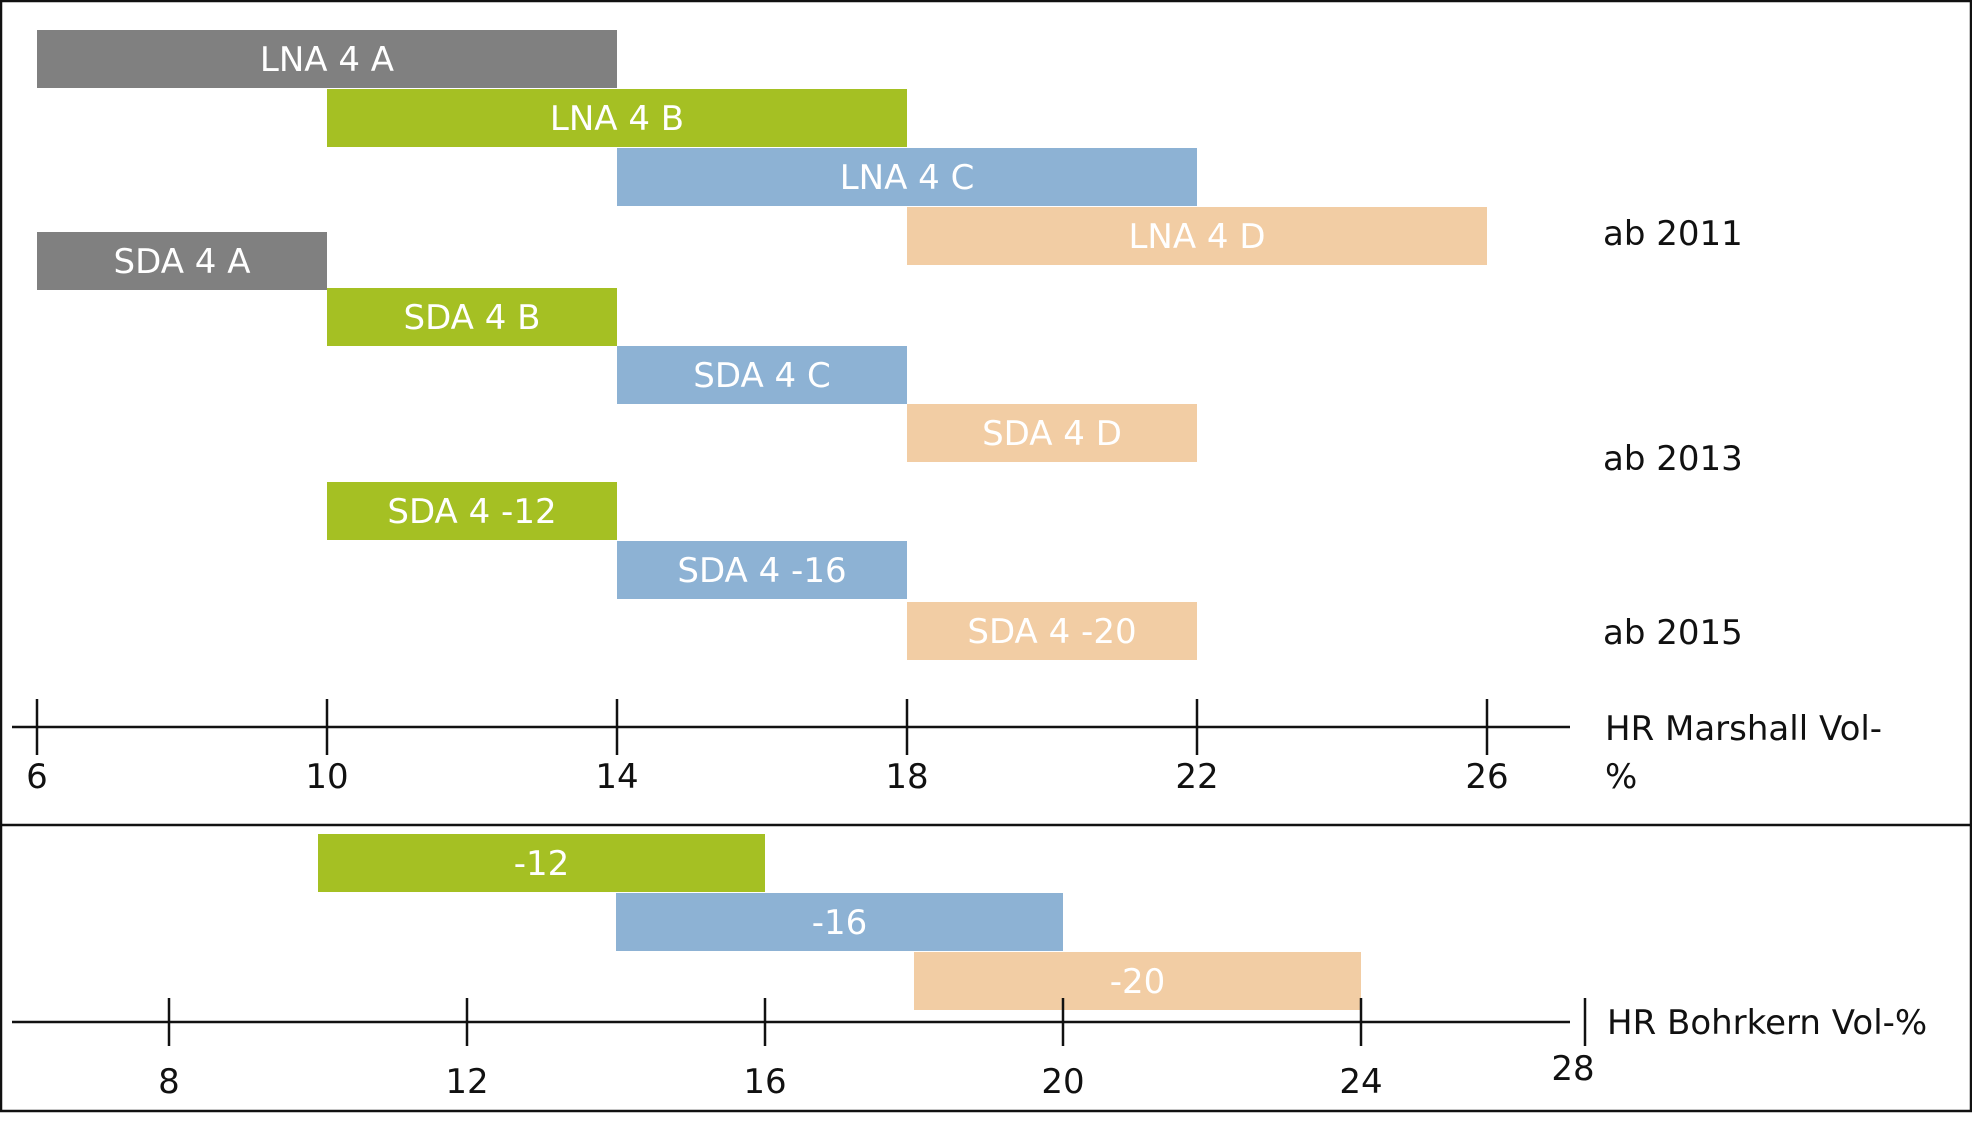 This screenshot has width=1972, height=1128. I want to click on bohrkern-tick-label-28: 28, so click(1572, 1069).